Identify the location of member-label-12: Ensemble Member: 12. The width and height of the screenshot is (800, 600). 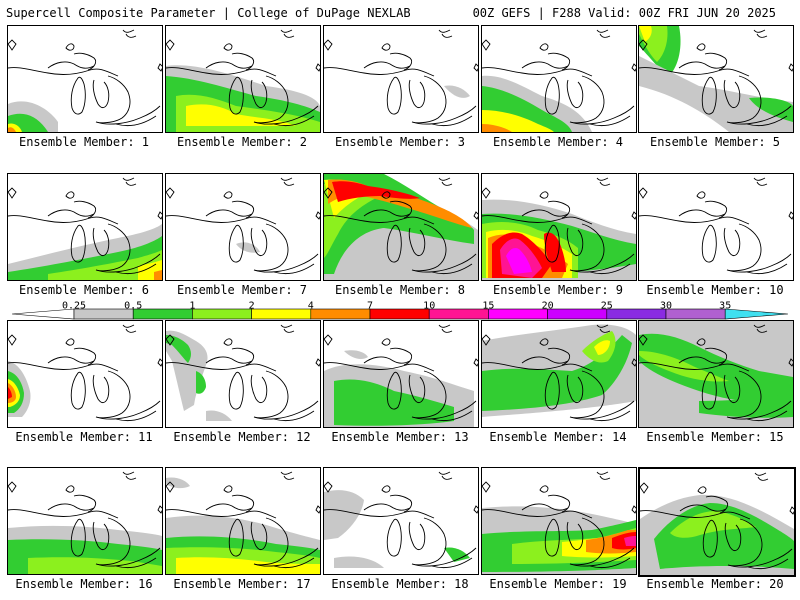
(242, 437).